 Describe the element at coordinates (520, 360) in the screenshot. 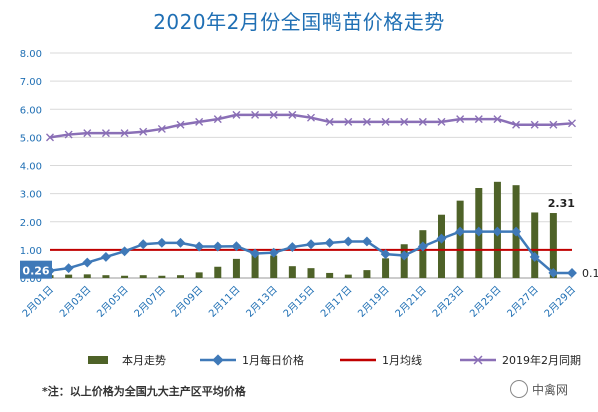

I see `legend-item-2019: 2019年2月同期` at that location.